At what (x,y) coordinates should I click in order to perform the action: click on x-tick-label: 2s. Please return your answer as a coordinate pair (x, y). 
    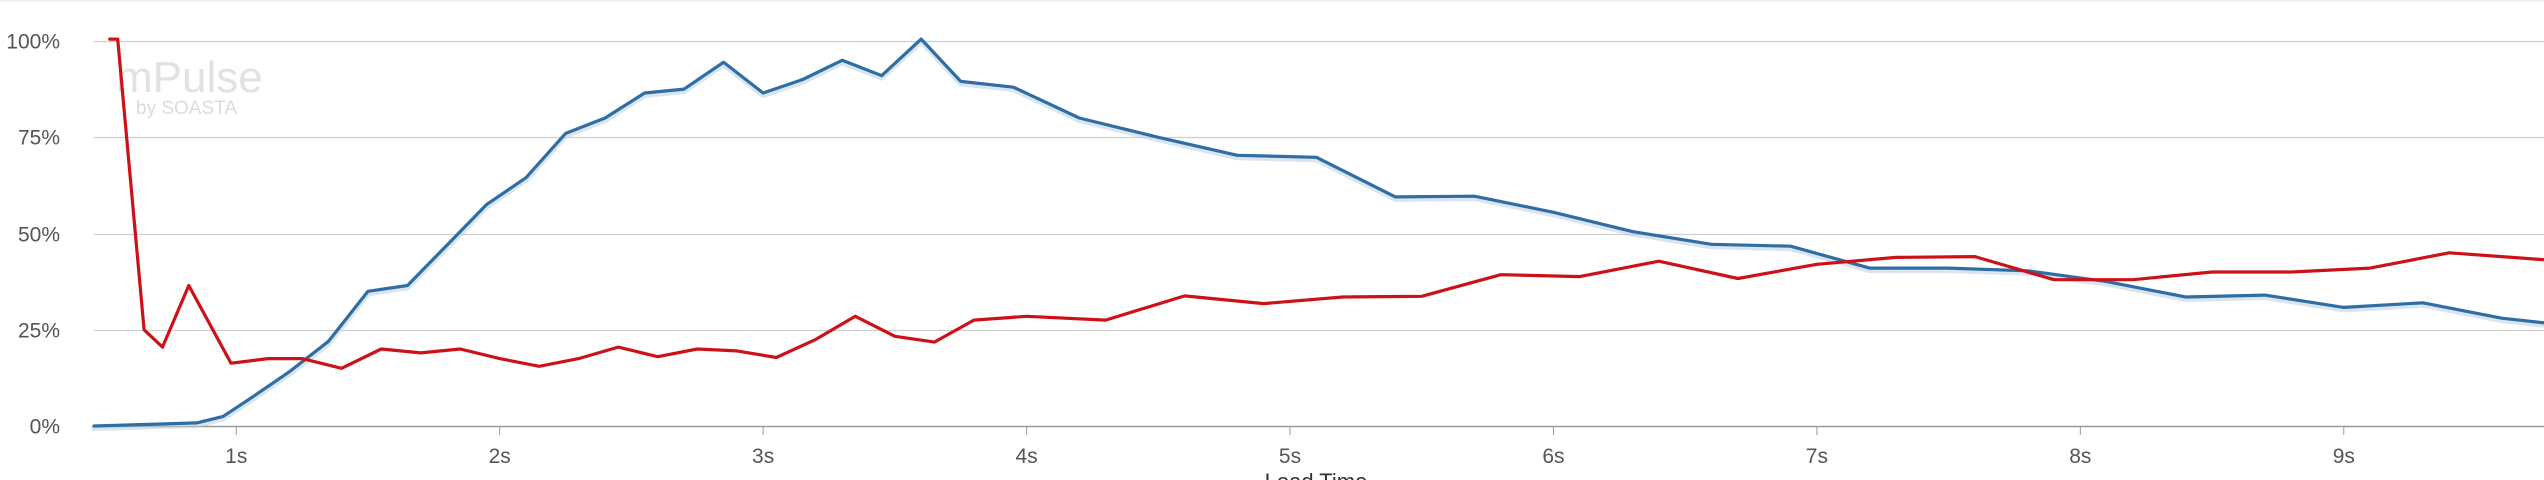
    Looking at the image, I should click on (500, 456).